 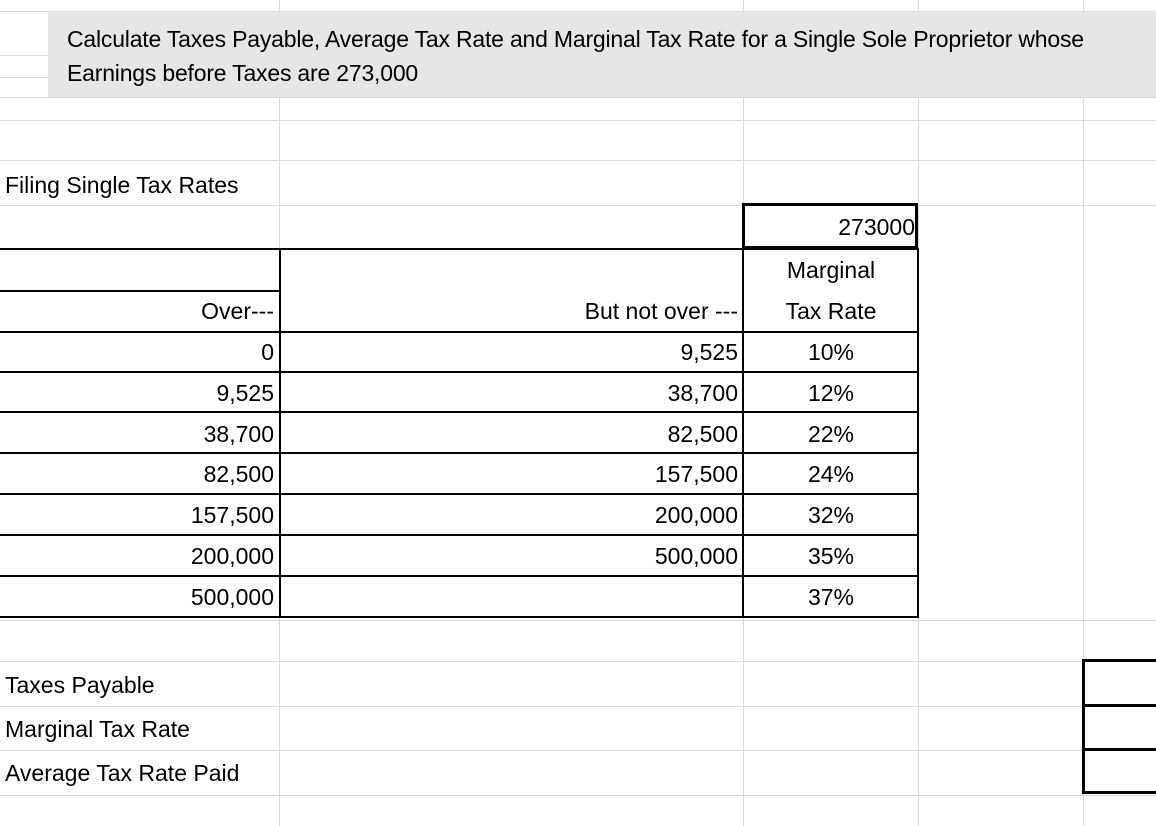 What do you see at coordinates (831, 515) in the screenshot?
I see `rate-cell: 32%` at bounding box center [831, 515].